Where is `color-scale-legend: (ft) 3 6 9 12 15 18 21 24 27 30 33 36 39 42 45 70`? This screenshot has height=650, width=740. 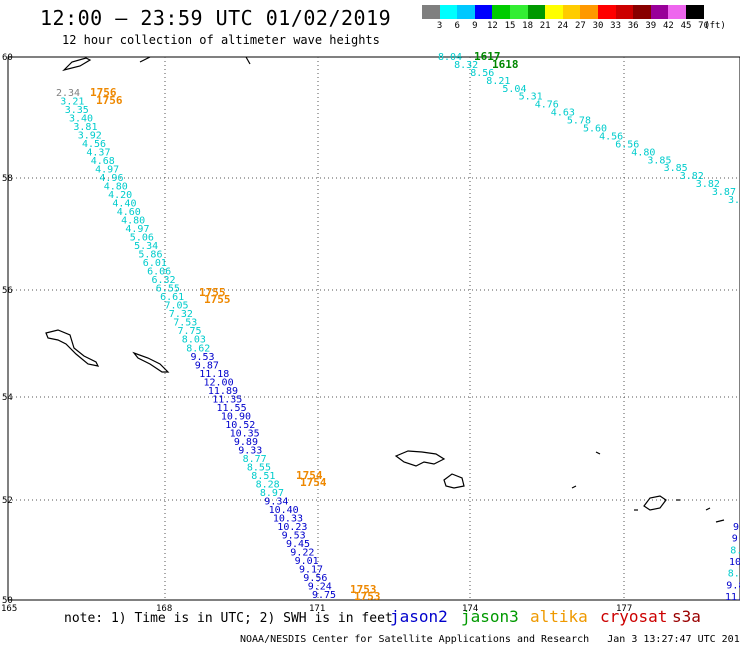 color-scale-legend: (ft) 3 6 9 12 15 18 21 24 27 30 33 36 39 42 45 70 is located at coordinates (574, 18).